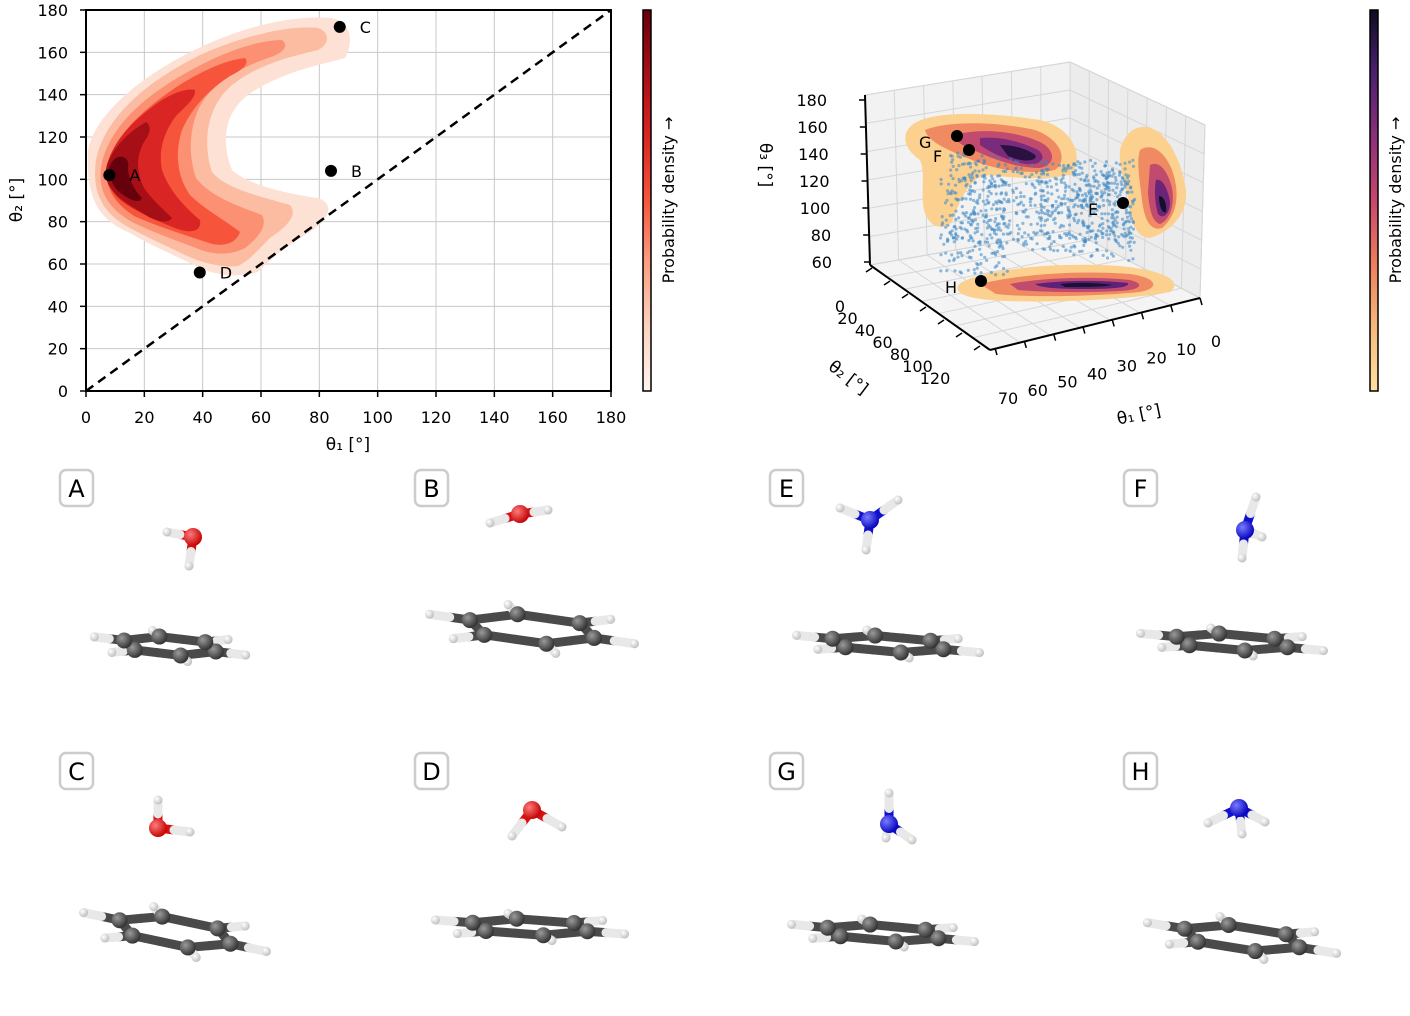 Image resolution: width=1410 pixels, height=1016 pixels. Describe the element at coordinates (996, 351) in the screenshot. I see `theta1-tick-mark` at that location.